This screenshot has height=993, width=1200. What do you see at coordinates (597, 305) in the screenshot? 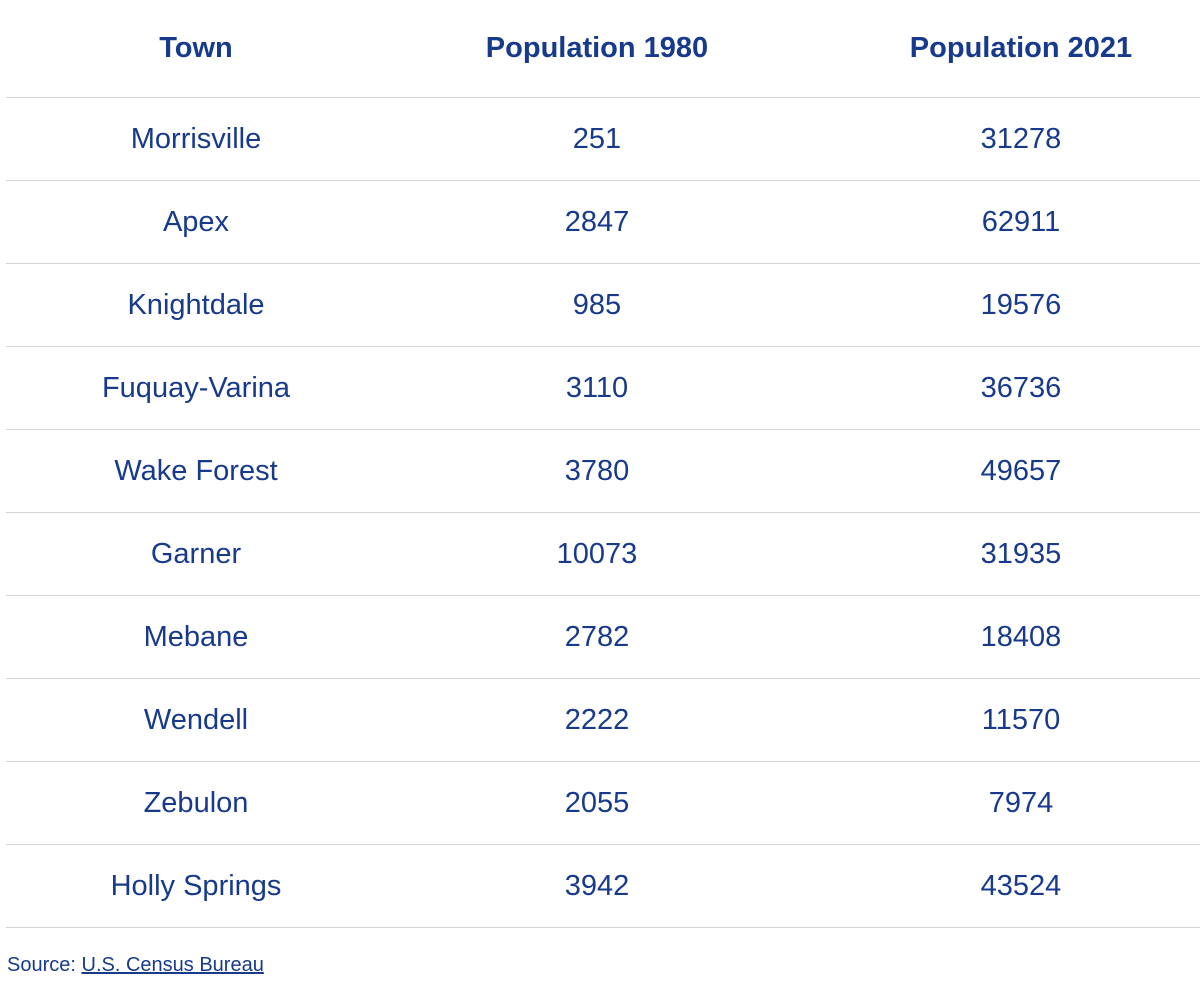
I see `population-cell: 985` at bounding box center [597, 305].